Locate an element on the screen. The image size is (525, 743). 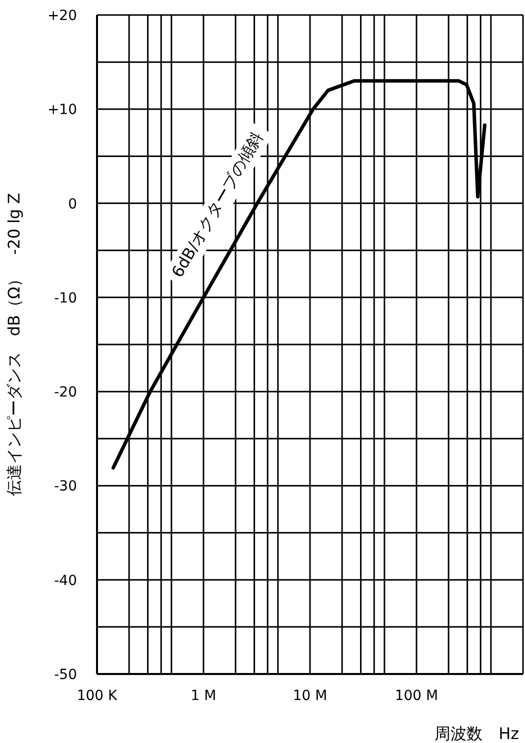
y-tick-label: -10 is located at coordinates (65, 298).